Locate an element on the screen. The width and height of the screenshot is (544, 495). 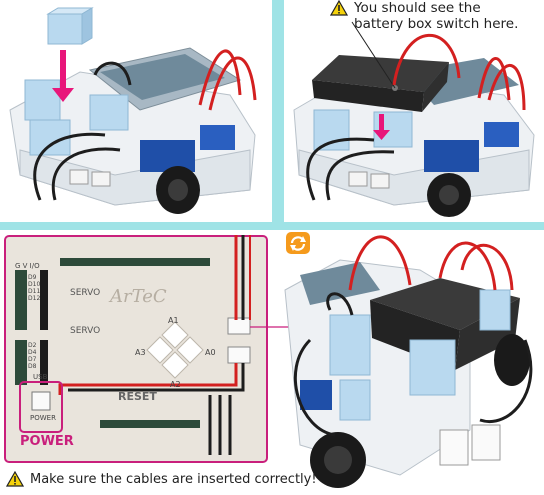
note-line-1: You should see the is located at coordinates (417, 8).